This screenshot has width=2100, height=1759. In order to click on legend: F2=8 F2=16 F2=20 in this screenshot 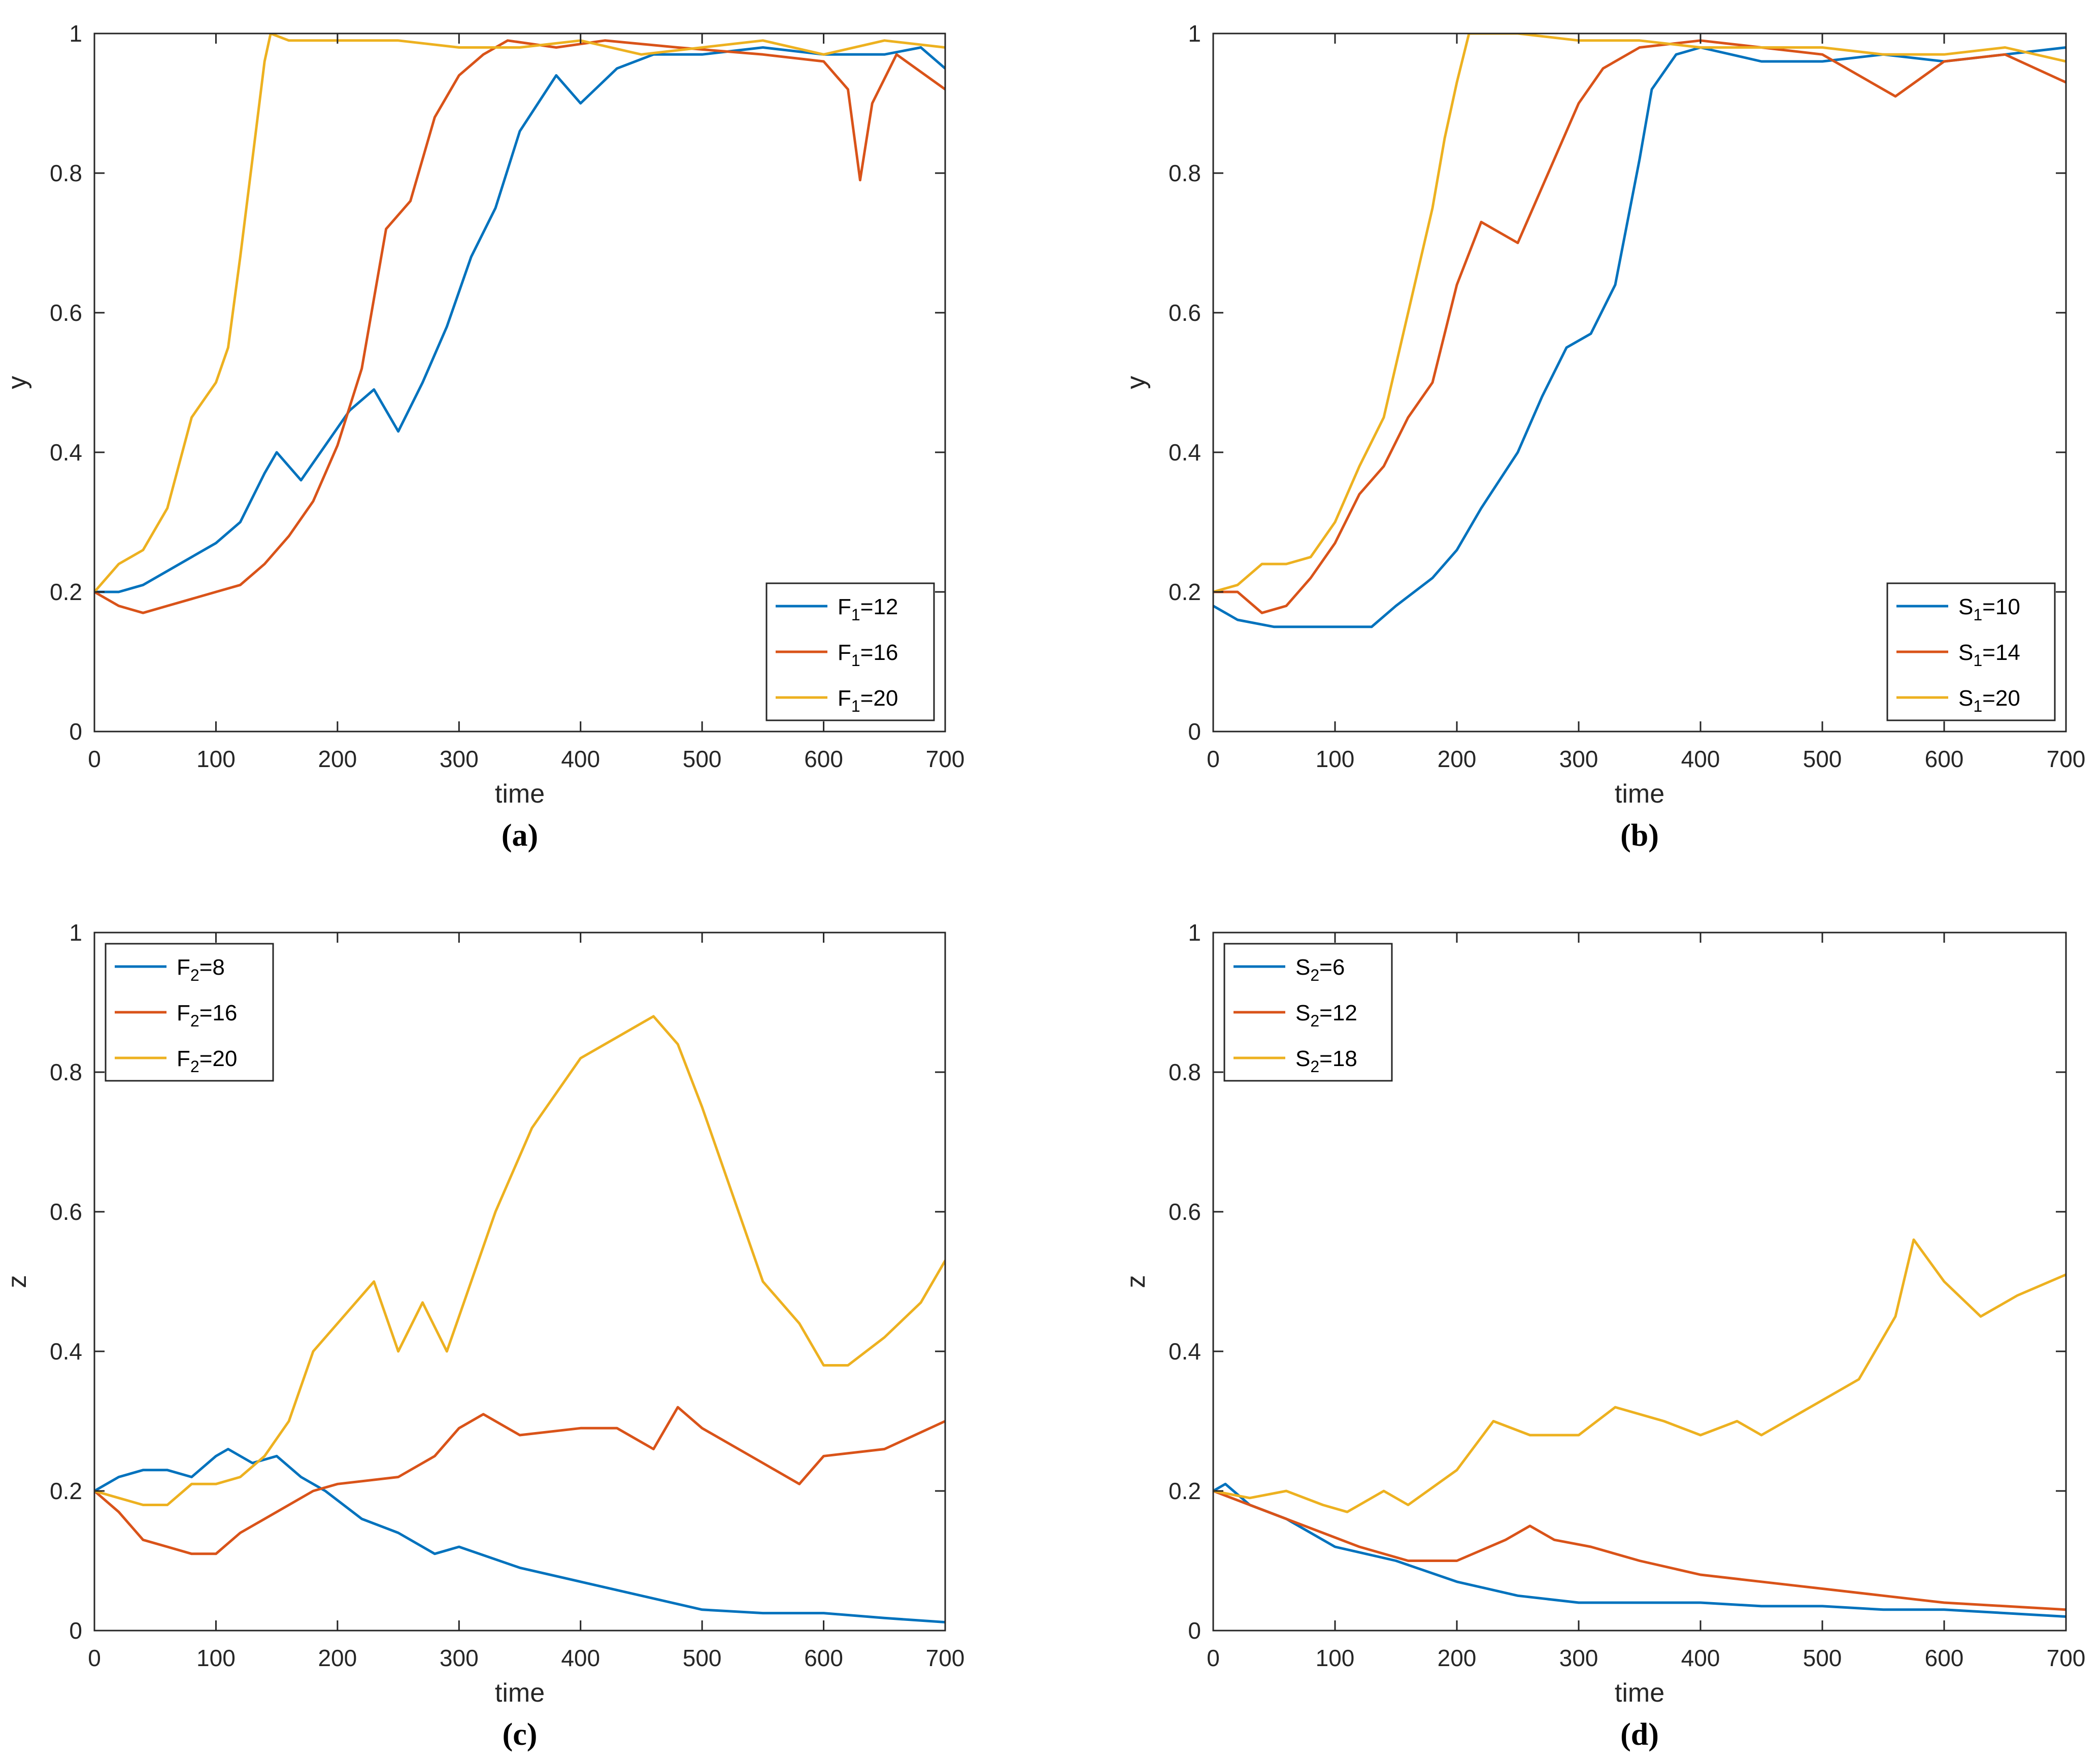, I will do `click(189, 1012)`.